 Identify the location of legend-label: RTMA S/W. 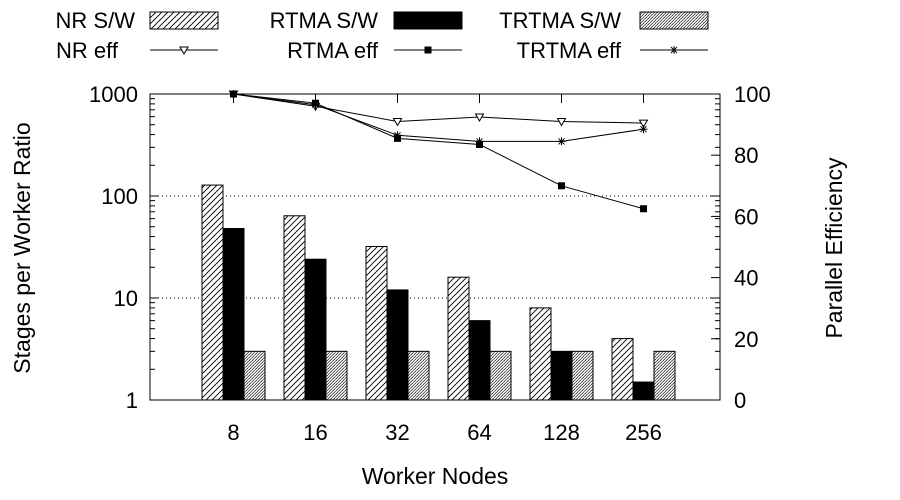
(324, 20).